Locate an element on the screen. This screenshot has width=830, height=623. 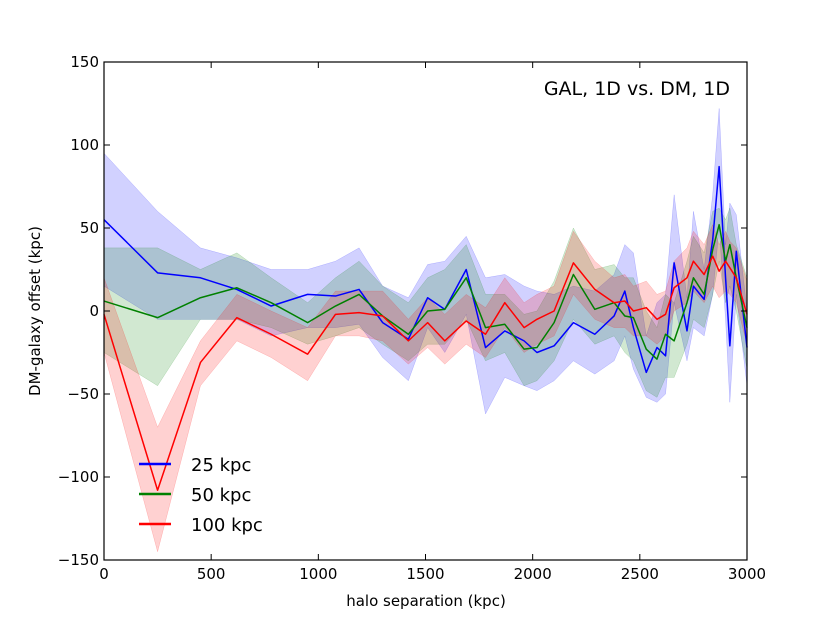
x-tick-label: 1000 is located at coordinates (318, 574).